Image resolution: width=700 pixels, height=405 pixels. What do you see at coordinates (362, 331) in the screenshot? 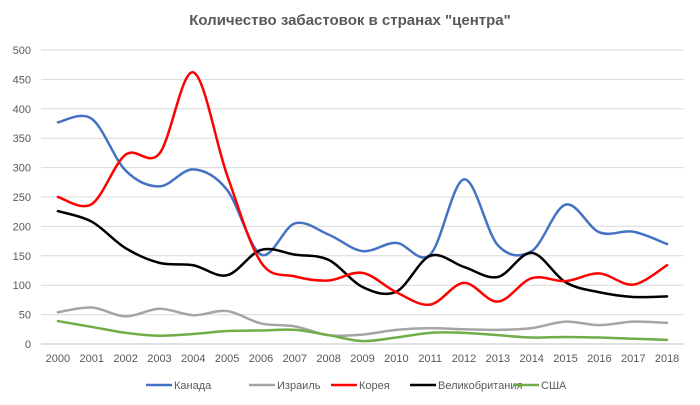
I see `series-line-usa` at bounding box center [362, 331].